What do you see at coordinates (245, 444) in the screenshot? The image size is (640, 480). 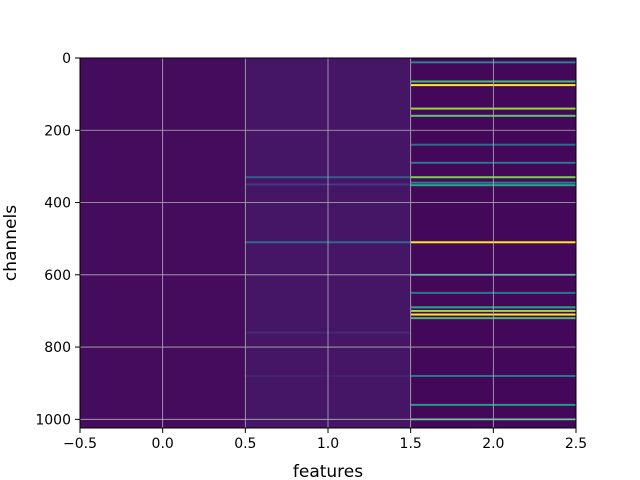 I see `x-tick-label: 0.5` at bounding box center [245, 444].